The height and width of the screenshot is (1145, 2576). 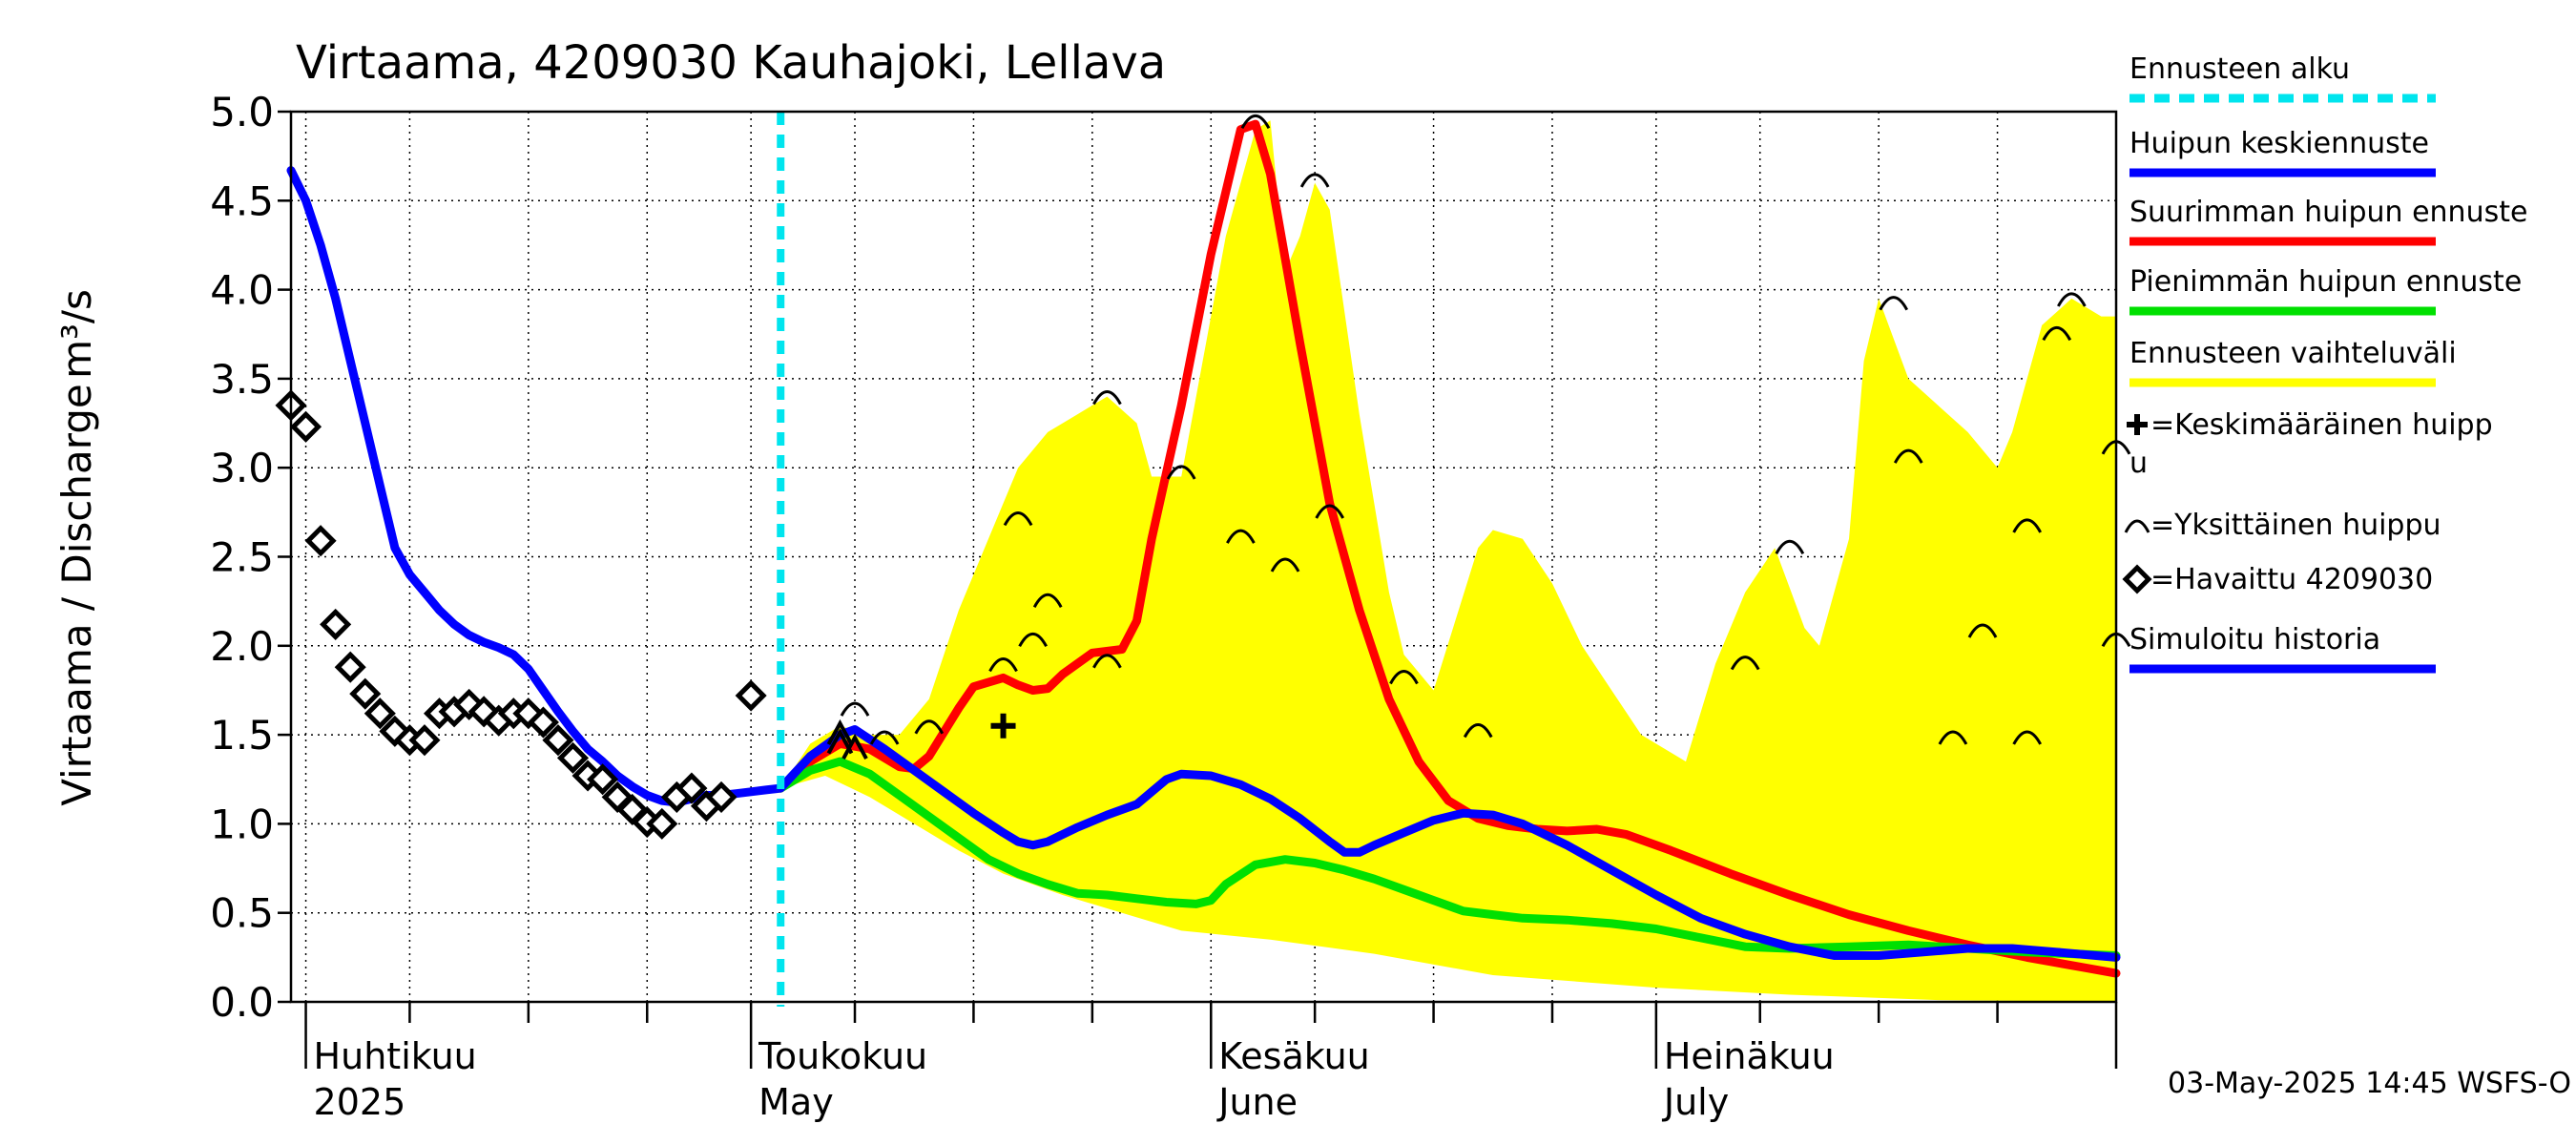 What do you see at coordinates (242, 200) in the screenshot?
I see `y-tick-label: 4.5` at bounding box center [242, 200].